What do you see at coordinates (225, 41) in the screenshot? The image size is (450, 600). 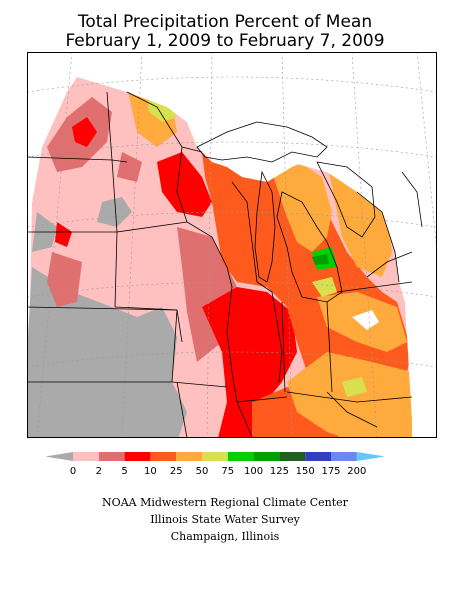 I see `map-date-range: February 1, 2009 to February 7, 2009` at bounding box center [225, 41].